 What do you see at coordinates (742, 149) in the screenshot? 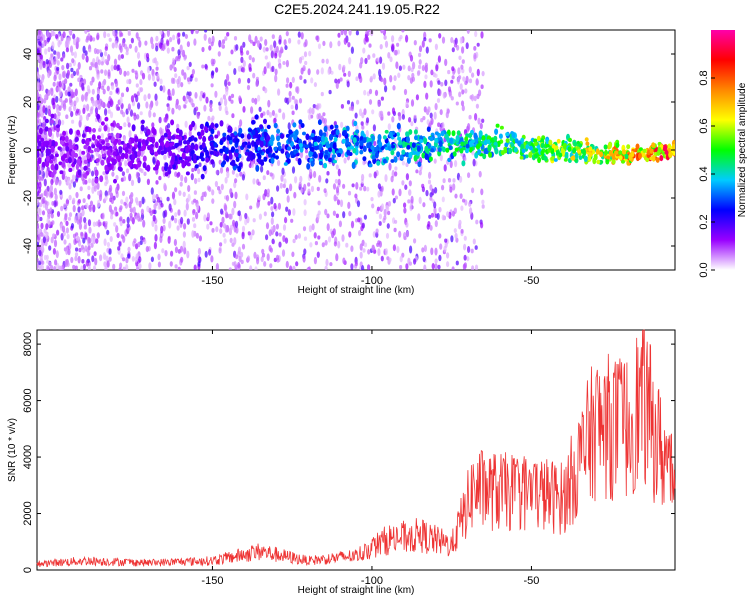
I see `colorbar-label: Normalized spectral amplitude` at bounding box center [742, 149].